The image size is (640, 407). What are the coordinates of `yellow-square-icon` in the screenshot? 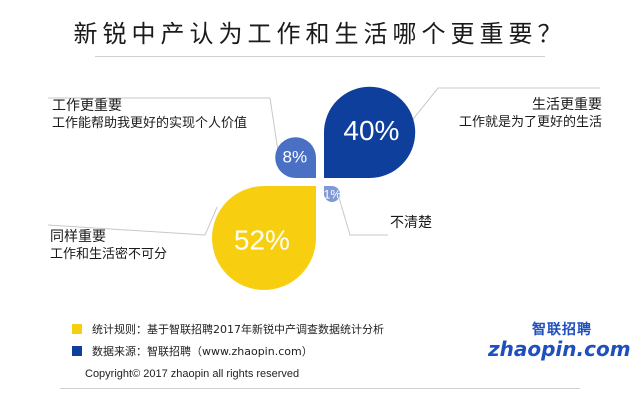 It's located at (77, 329).